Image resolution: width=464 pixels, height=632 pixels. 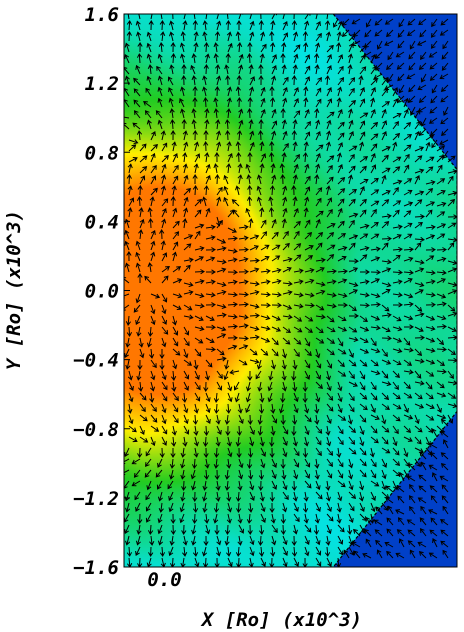 I want to click on y-tick-label: −0.4, so click(x=96, y=361).